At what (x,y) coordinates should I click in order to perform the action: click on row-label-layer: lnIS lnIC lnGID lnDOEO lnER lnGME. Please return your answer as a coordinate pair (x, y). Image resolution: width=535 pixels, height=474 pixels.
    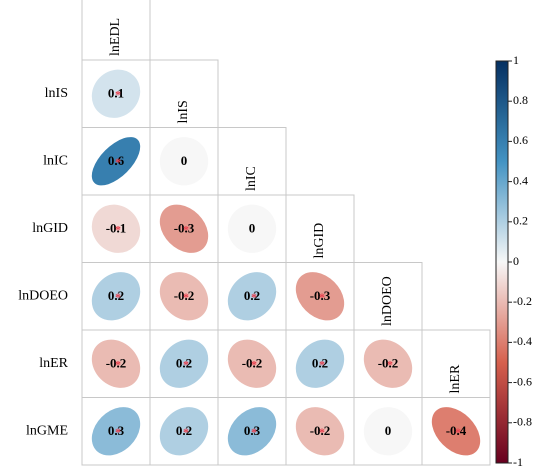
    Looking at the image, I should click on (43, 262).